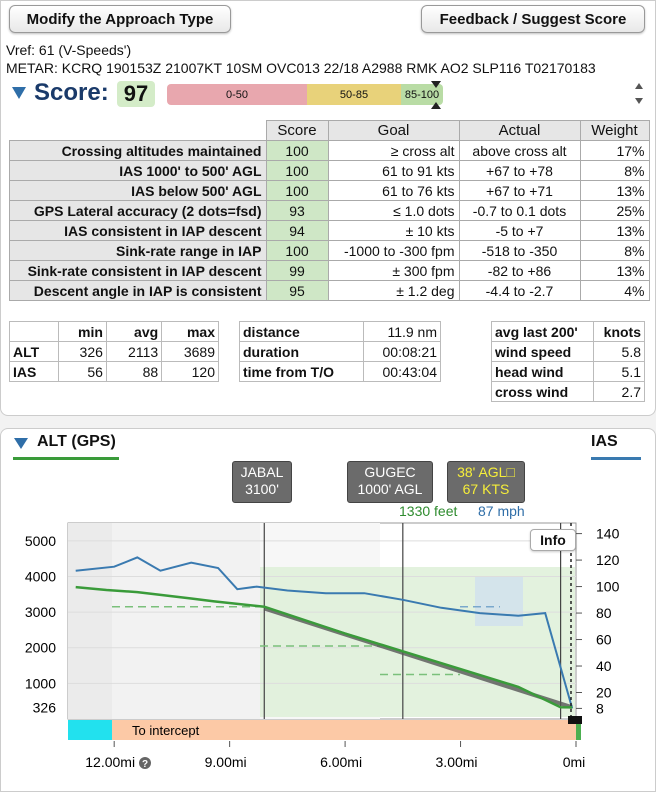 This screenshot has height=792, width=656. What do you see at coordinates (40, 624) in the screenshot?
I see `y-left-ticks: 5000 4000 3000 2000 1000 326` at bounding box center [40, 624].